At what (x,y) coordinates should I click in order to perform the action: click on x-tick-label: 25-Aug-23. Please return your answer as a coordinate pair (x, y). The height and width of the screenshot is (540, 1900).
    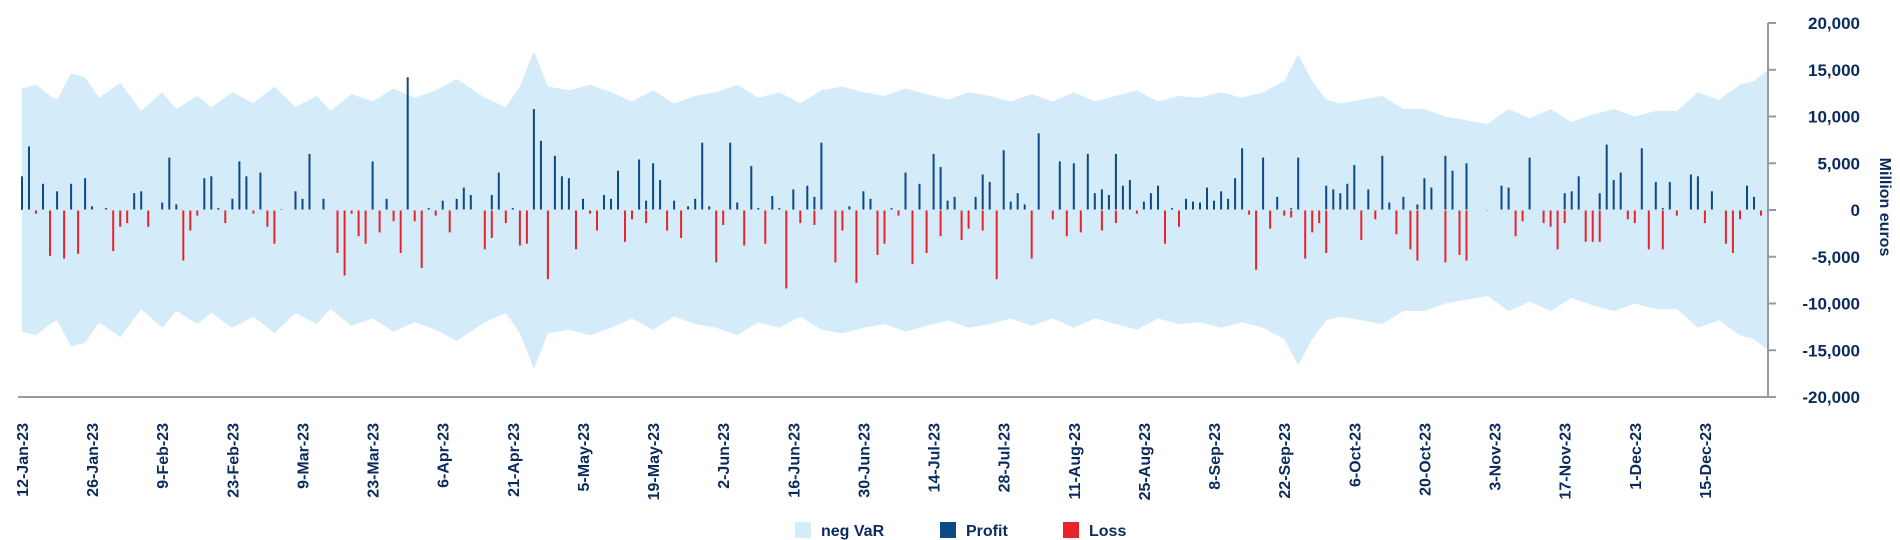
    Looking at the image, I should click on (1145, 461).